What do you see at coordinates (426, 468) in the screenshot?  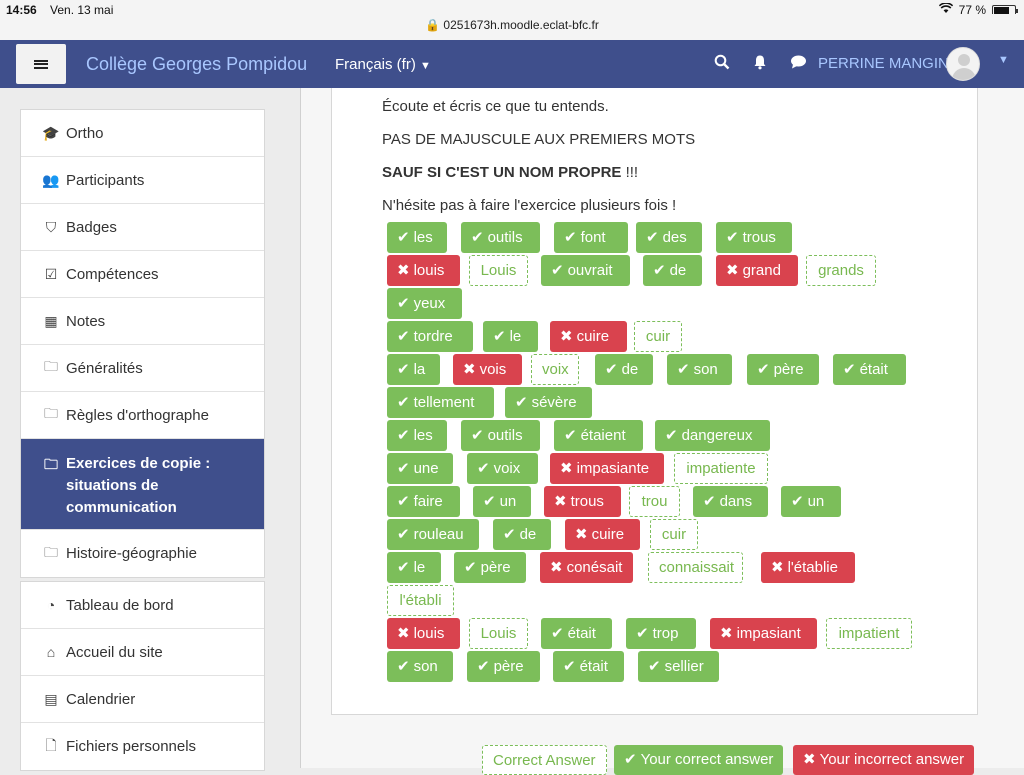 I see `token-text: une` at bounding box center [426, 468].